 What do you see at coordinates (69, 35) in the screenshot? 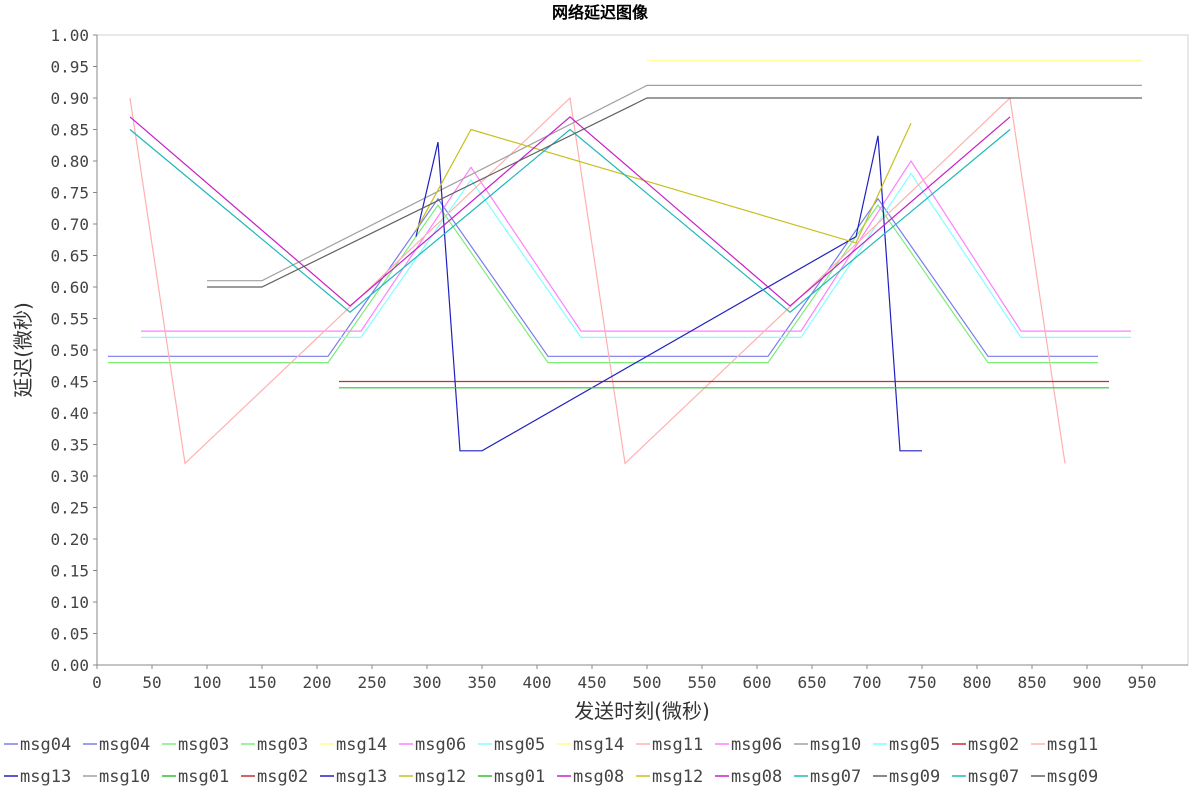
I see `y-tick-label: 1.00` at bounding box center [69, 35].